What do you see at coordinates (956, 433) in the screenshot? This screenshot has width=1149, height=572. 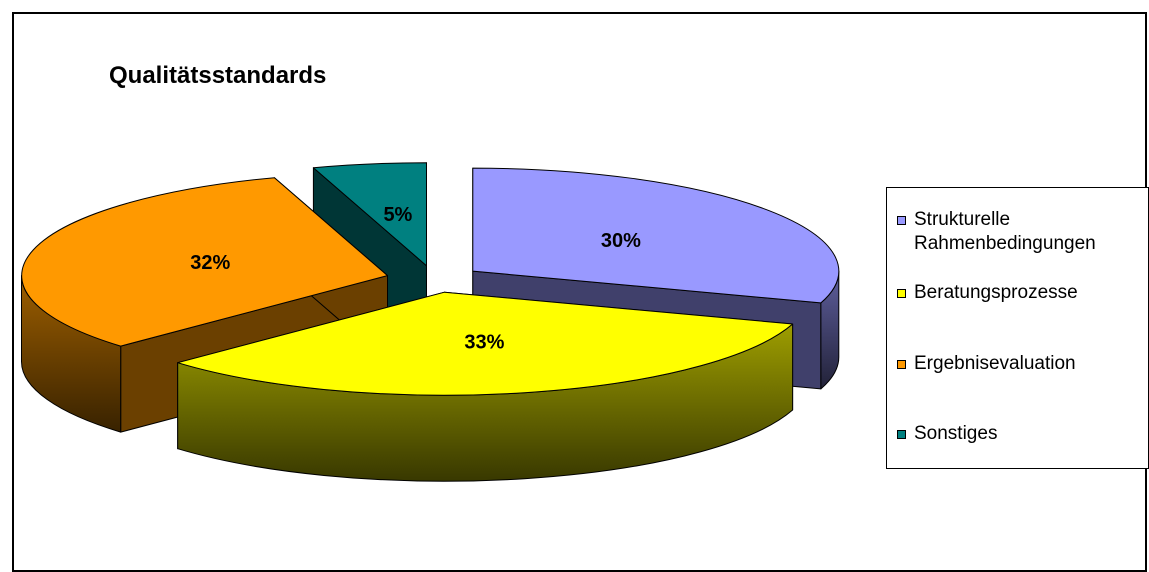 I see `legend-label: Sonstiges` at bounding box center [956, 433].